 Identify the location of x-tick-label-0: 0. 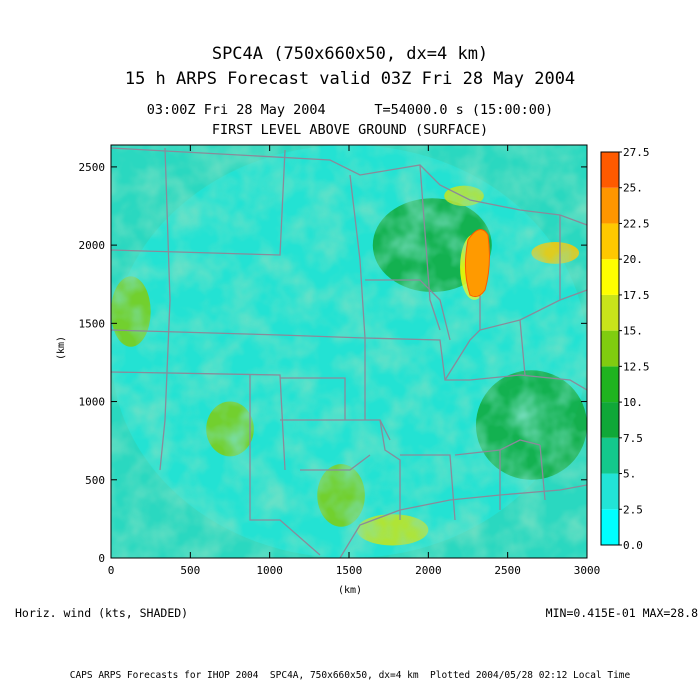
(111, 570).